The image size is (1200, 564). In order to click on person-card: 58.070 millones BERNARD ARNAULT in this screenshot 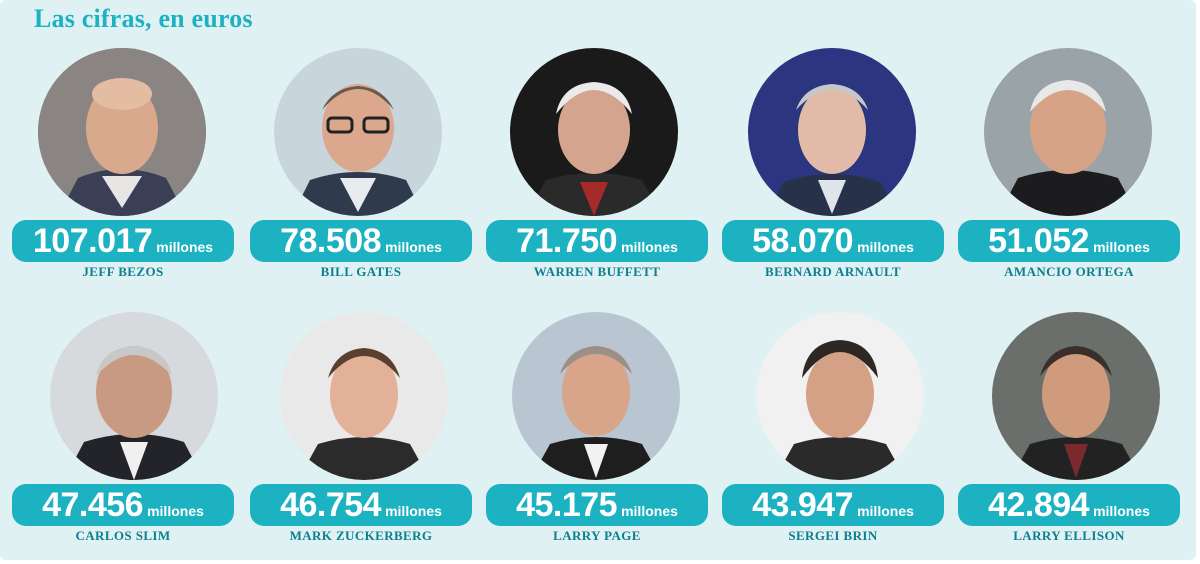, I will do `click(840, 173)`.